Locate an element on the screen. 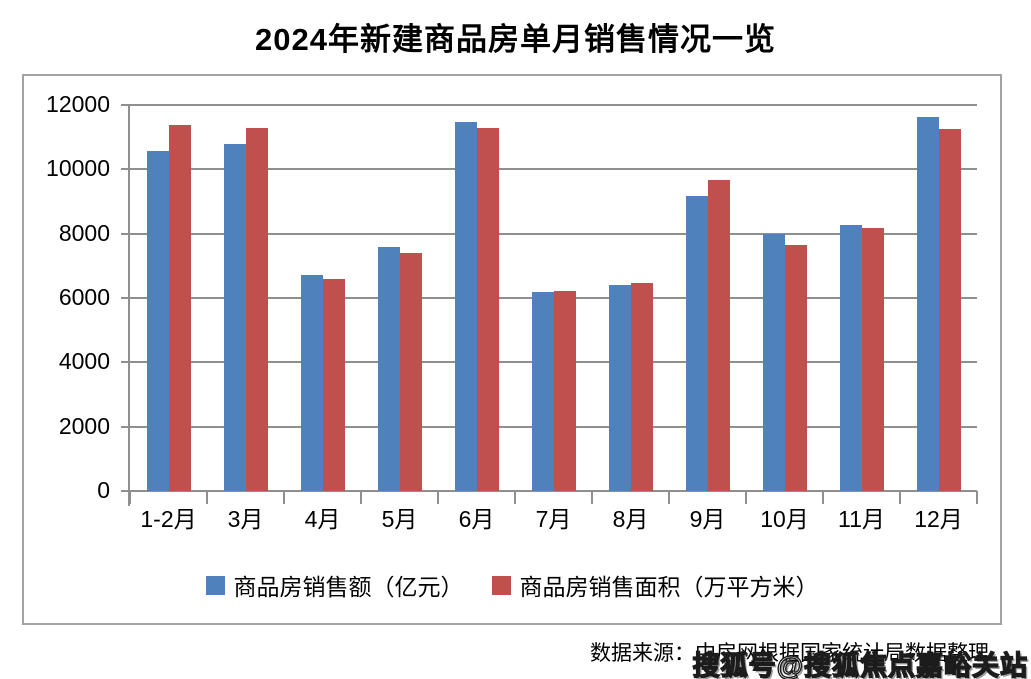 The image size is (1031, 679). chart-title: 2024年新建商品房单月销售情况一览 is located at coordinates (515, 39).